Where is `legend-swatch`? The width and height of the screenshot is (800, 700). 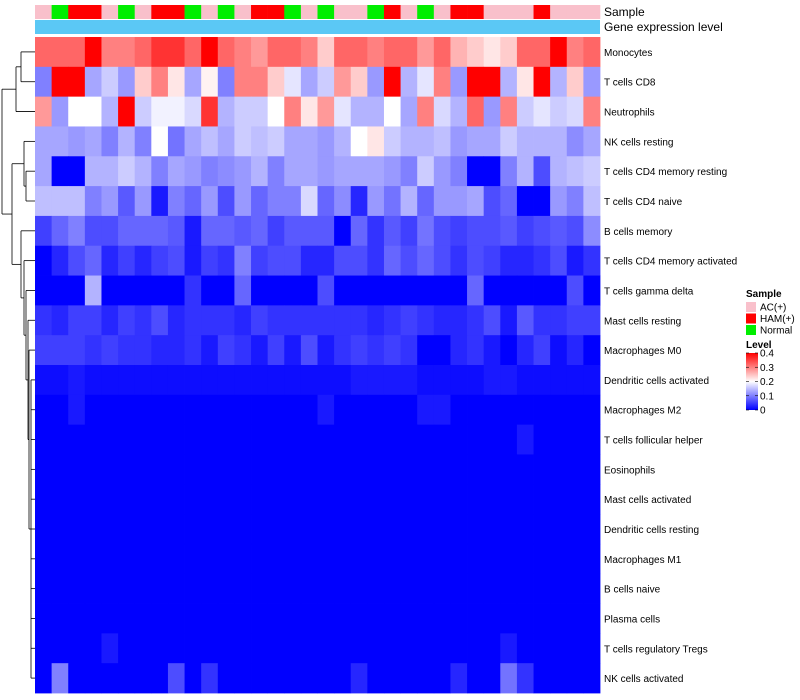 legend-swatch is located at coordinates (751, 318).